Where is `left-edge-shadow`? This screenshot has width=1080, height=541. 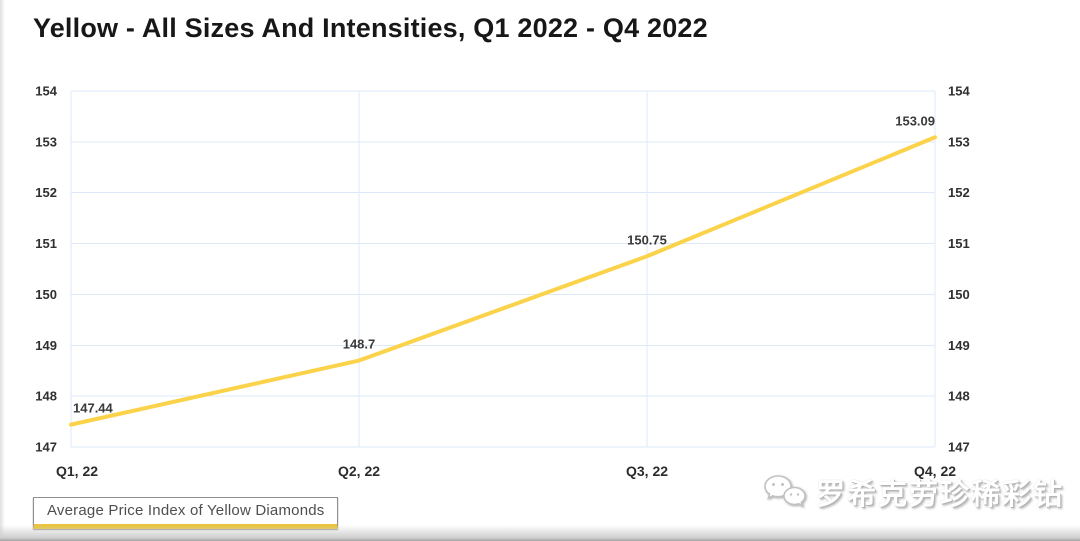
left-edge-shadow is located at coordinates (2, 270).